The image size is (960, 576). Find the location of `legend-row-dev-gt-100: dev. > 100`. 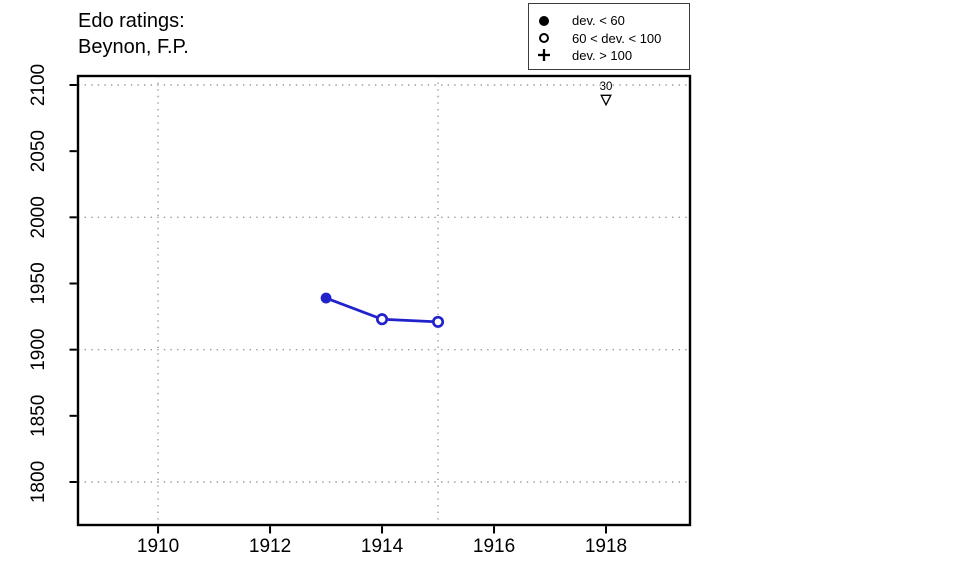

legend-row-dev-gt-100: dev. > 100 is located at coordinates (609, 55).